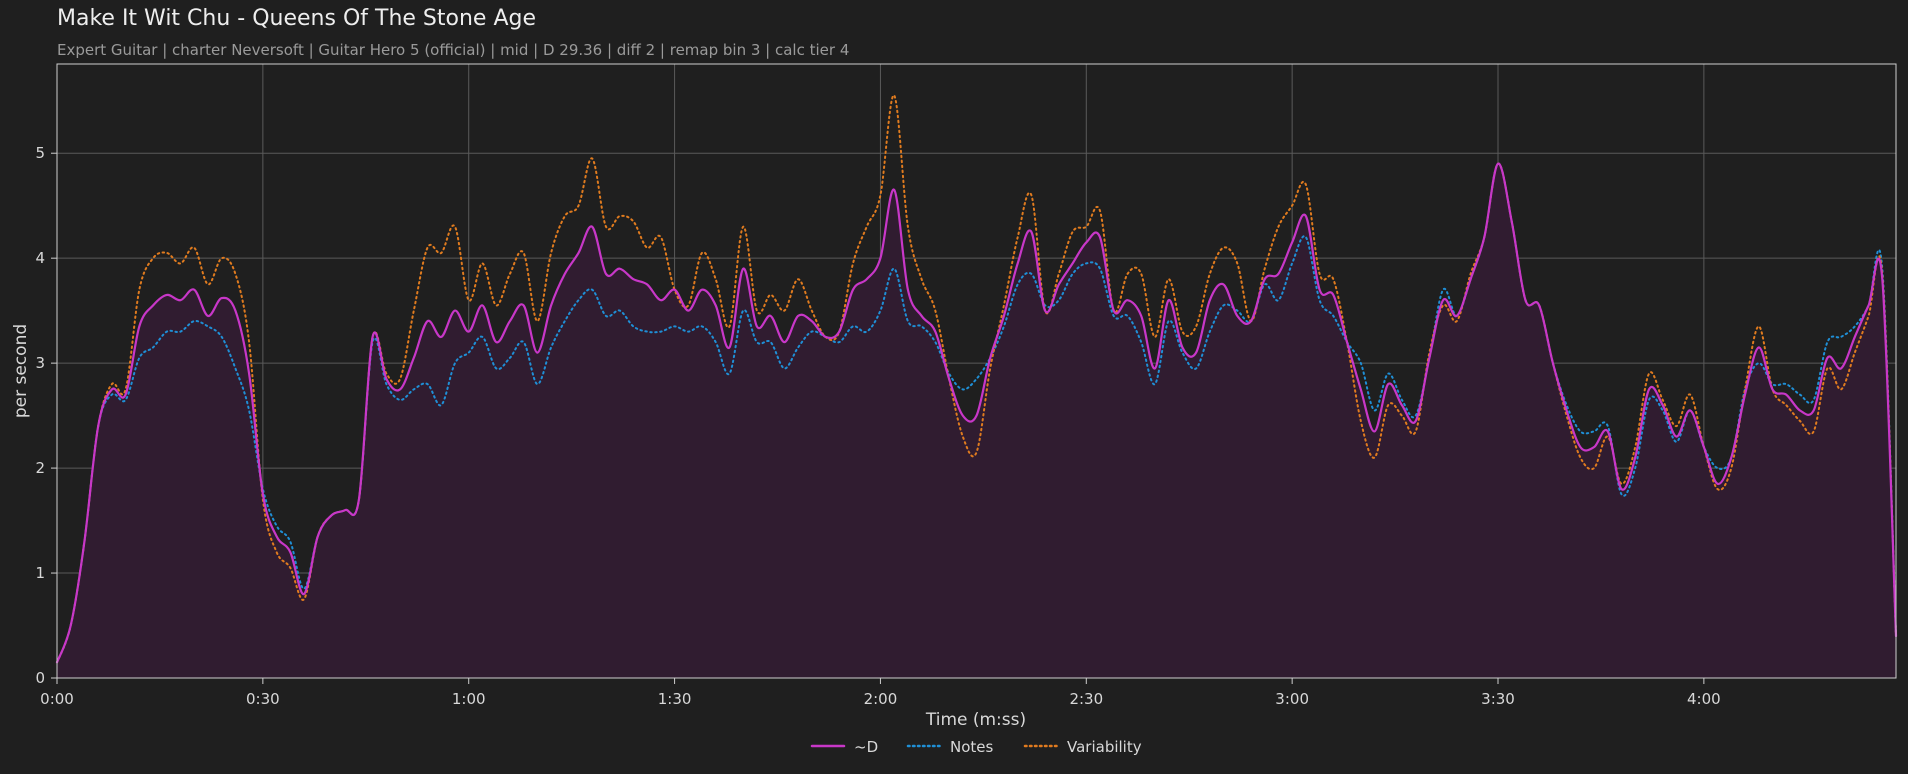 The width and height of the screenshot is (1908, 774). I want to click on y-tick-label: 4, so click(40, 258).